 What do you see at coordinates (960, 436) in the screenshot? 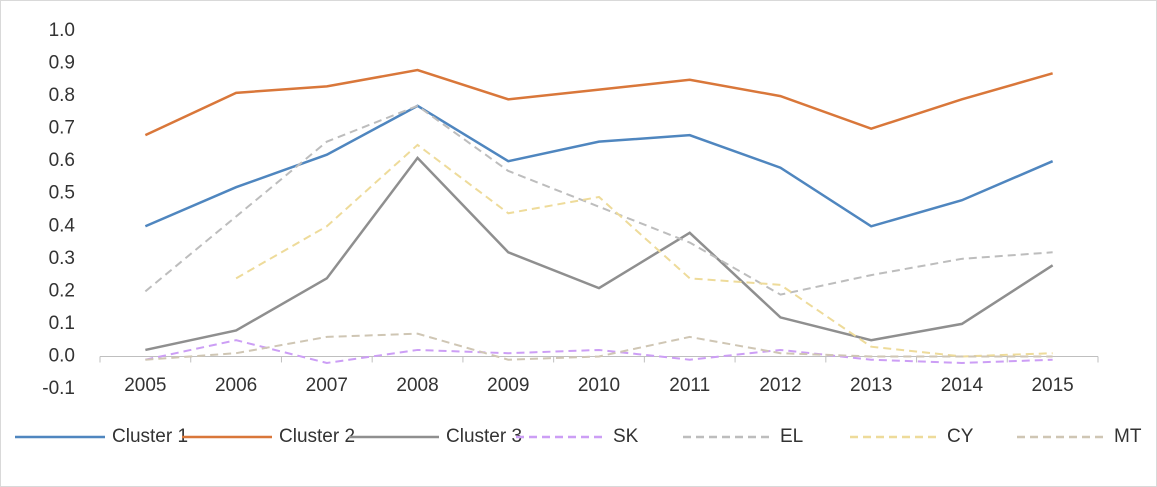
I see `legend-label: CY` at bounding box center [960, 436].